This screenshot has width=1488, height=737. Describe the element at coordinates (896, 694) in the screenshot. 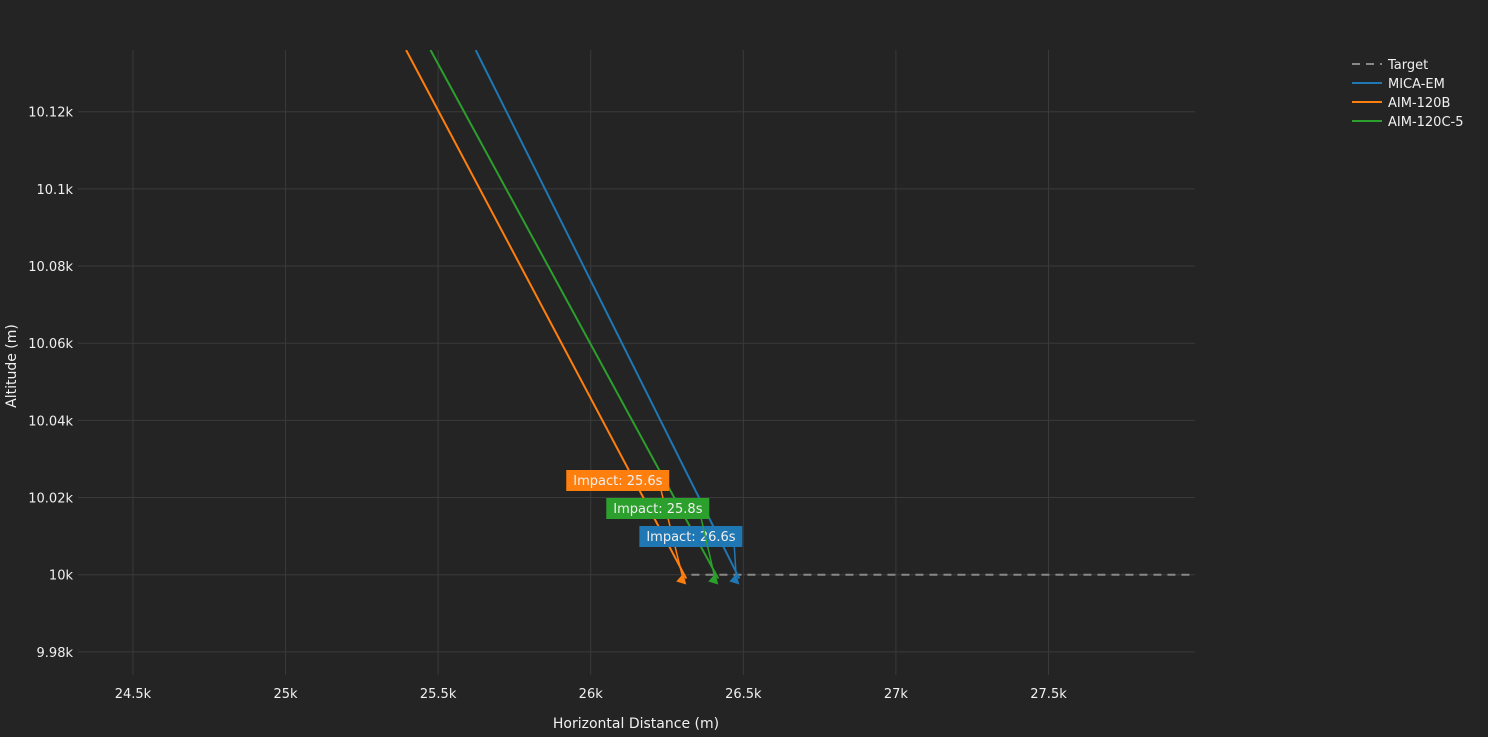

I see `x-tick-label: 27k` at that location.